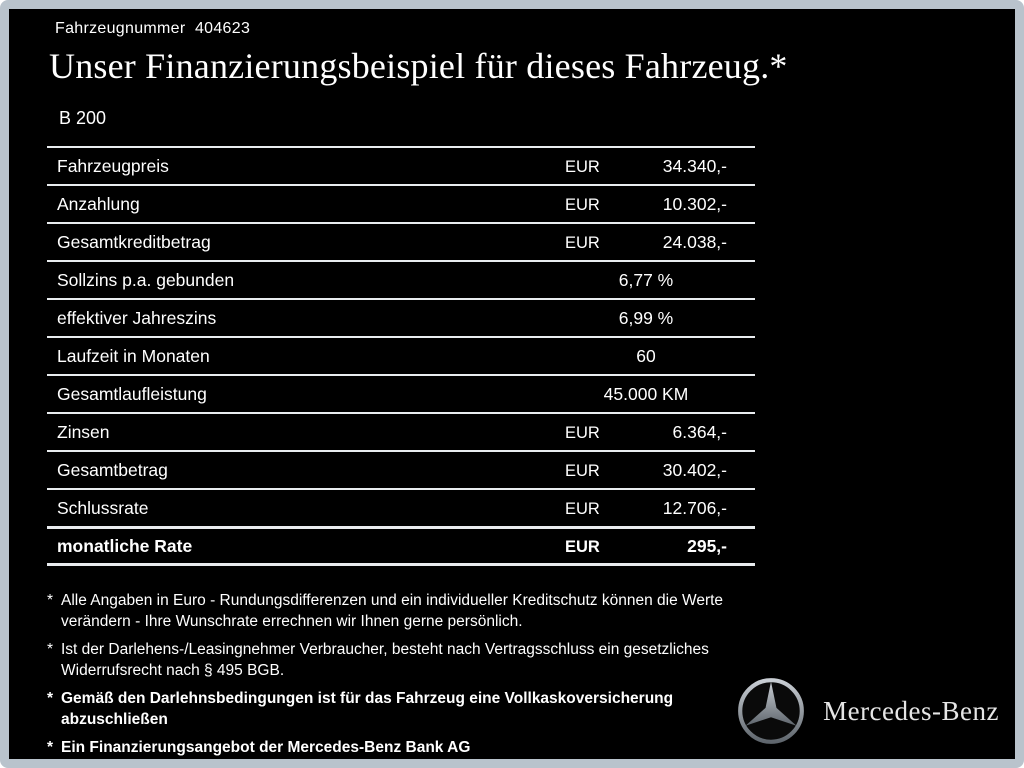 Image resolution: width=1024 pixels, height=768 pixels. I want to click on row-value-group: EUR 10.302,-, so click(660, 204).